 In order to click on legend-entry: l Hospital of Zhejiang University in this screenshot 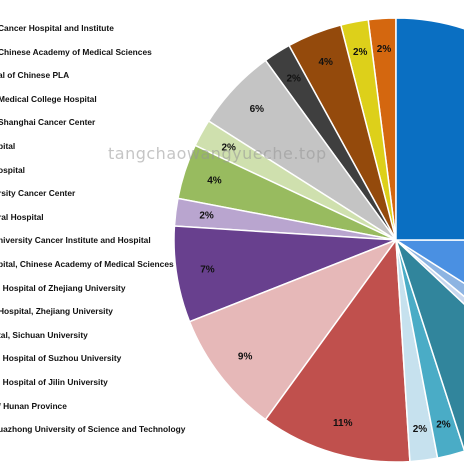, I will do `click(63, 287)`.